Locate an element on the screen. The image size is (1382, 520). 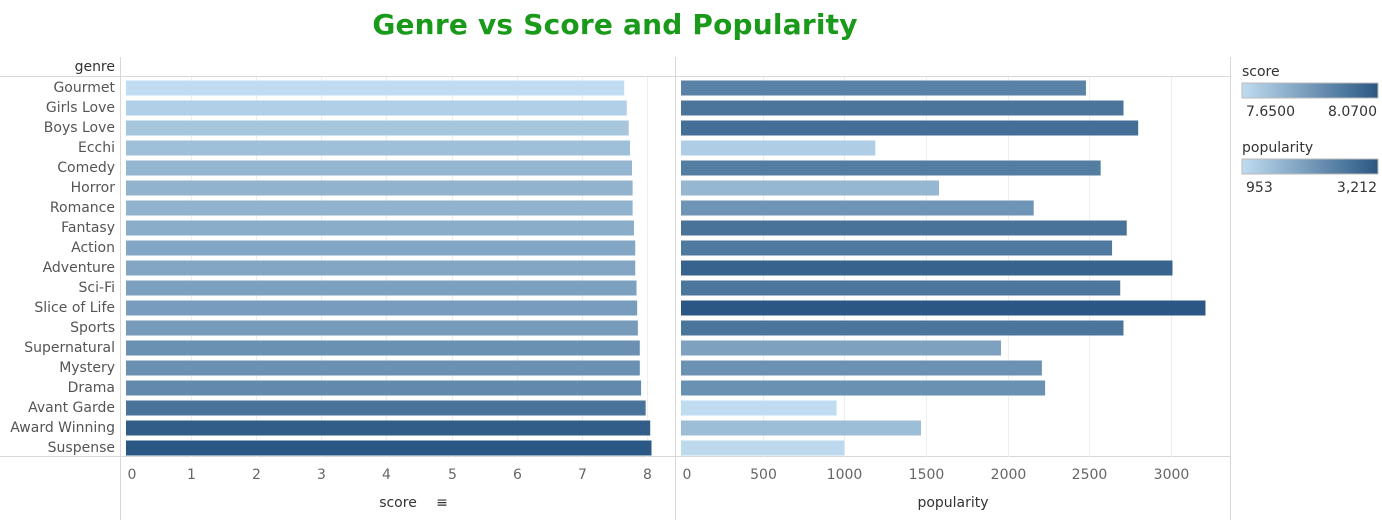
category-label: Fantasy is located at coordinates (88, 228).